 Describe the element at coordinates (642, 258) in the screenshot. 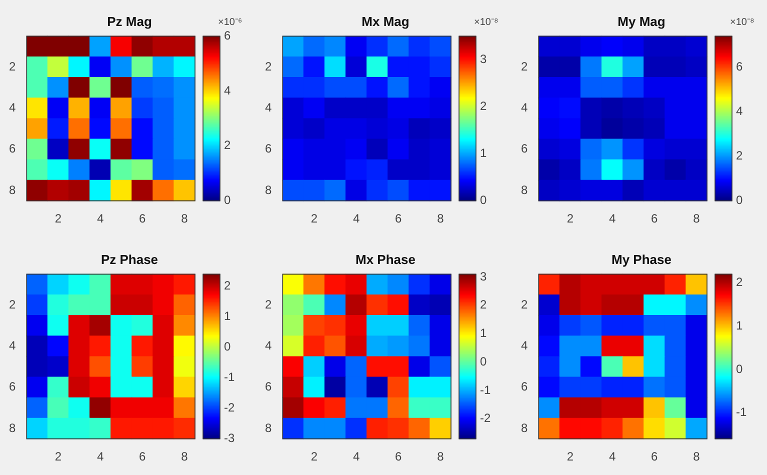

I see `chart-title: My Phase` at that location.